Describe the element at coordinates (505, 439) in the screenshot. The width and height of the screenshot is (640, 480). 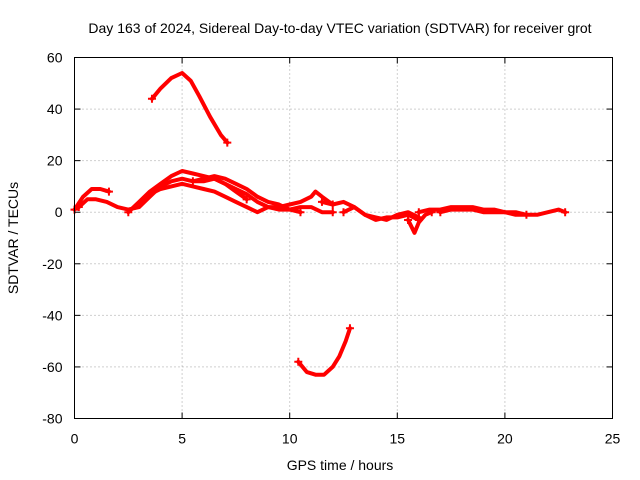
I see `x-tick-label: 20` at that location.